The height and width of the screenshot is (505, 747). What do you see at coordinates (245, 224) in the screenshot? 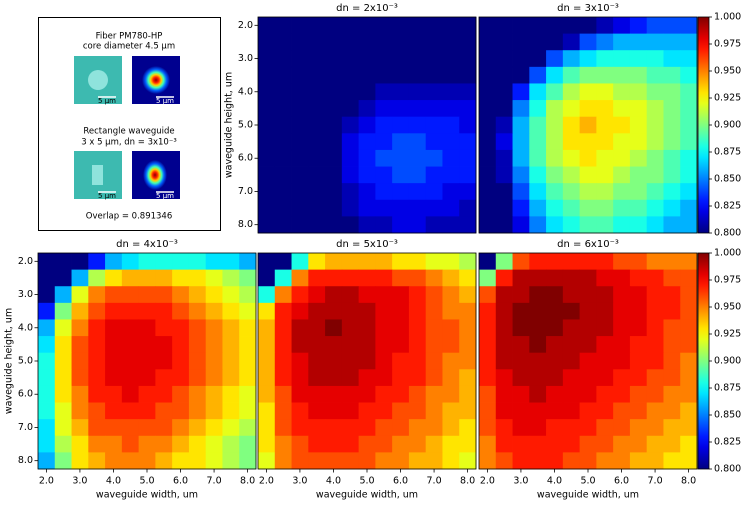
I see `y-tick-label: 8.0` at bounding box center [245, 224].